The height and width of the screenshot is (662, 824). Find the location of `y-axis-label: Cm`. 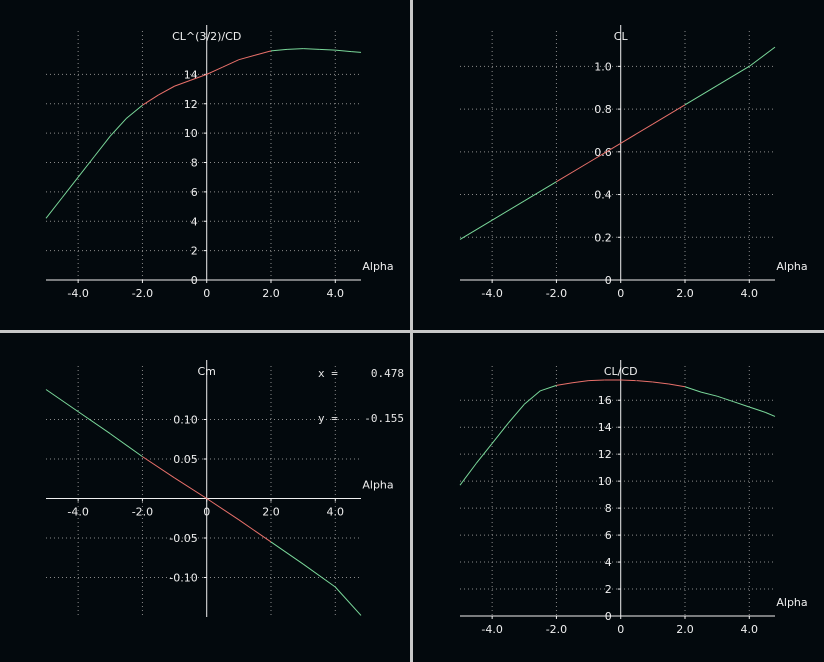

y-axis-label: Cm is located at coordinates (207, 371).